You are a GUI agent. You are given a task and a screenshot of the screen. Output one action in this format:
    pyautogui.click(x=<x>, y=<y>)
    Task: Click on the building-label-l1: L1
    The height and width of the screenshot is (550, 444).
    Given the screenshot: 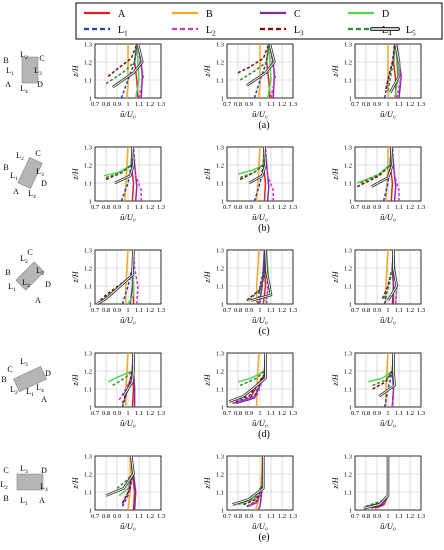 What is the action you would take?
    pyautogui.click(x=24, y=501)
    